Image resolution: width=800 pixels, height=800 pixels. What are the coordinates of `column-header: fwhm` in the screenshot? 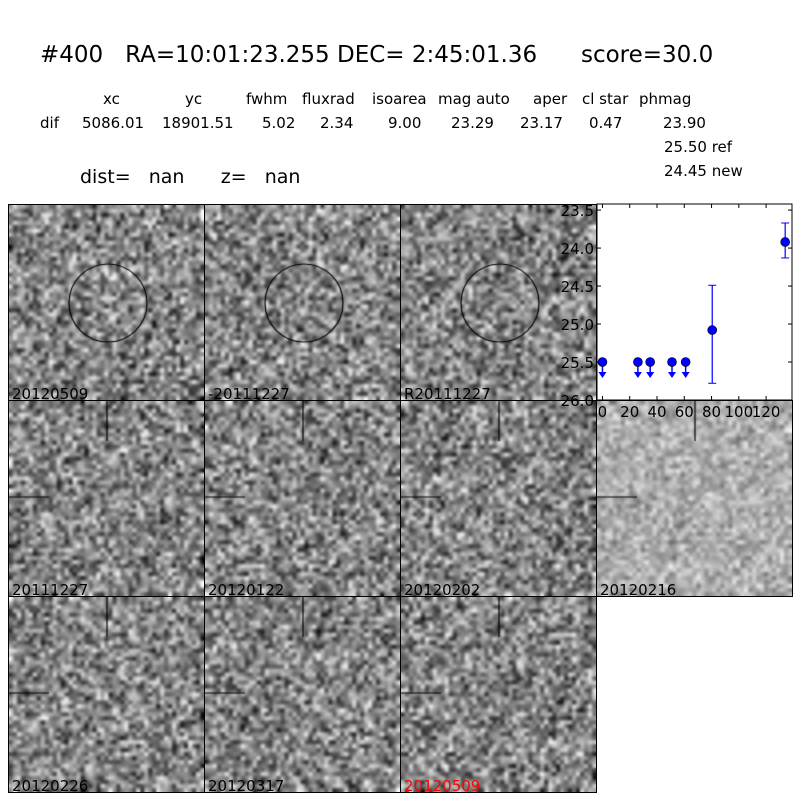 It's located at (267, 99).